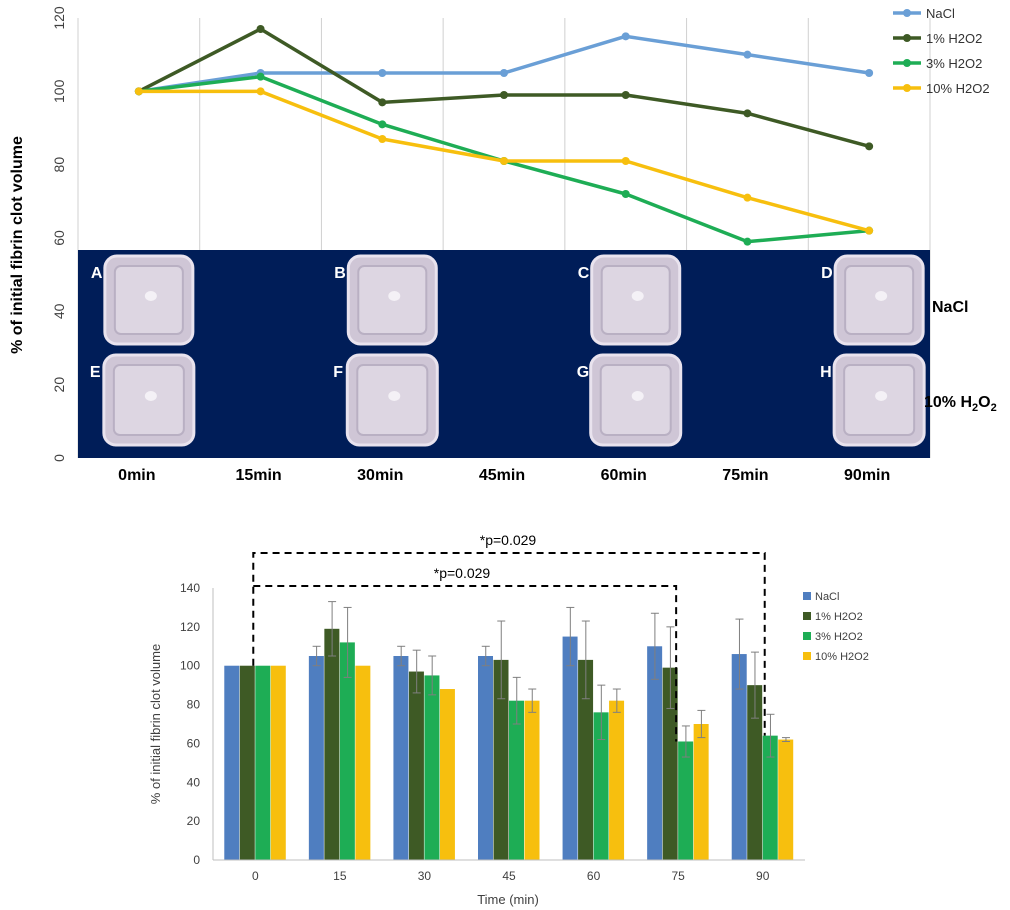 Image resolution: width=1010 pixels, height=910 pixels. What do you see at coordinates (155, 724) in the screenshot?
I see `bar-chart-y-axis-label: % of initial fibrin clot volume` at bounding box center [155, 724].